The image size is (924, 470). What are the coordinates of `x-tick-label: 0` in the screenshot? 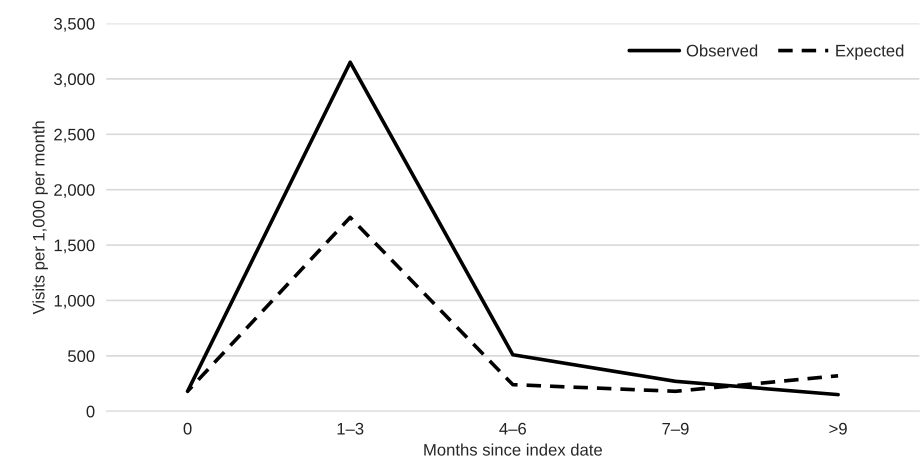 It's located at (188, 428).